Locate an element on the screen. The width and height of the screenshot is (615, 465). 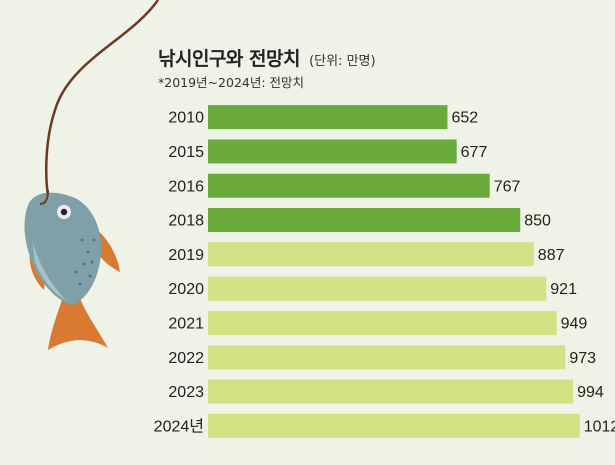
chart-header: 낚시인구와 전망치 (단위: 만명) is located at coordinates (267, 57).